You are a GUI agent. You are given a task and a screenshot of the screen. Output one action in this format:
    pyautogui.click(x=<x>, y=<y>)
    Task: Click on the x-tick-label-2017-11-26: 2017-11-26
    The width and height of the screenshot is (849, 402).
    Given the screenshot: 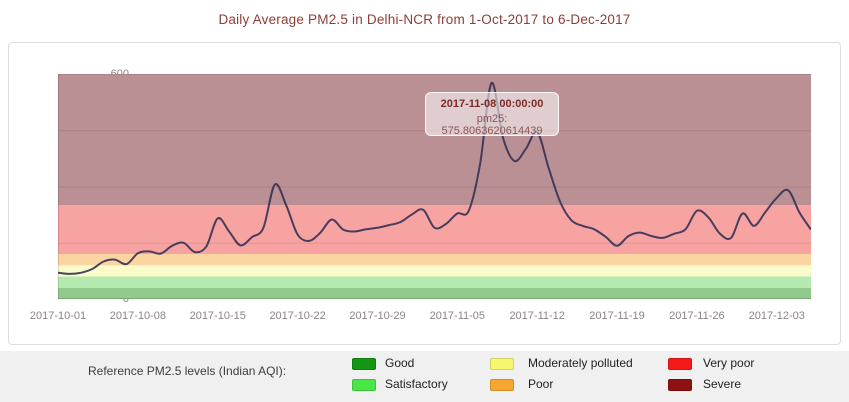 What is the action you would take?
    pyautogui.click(x=697, y=316)
    